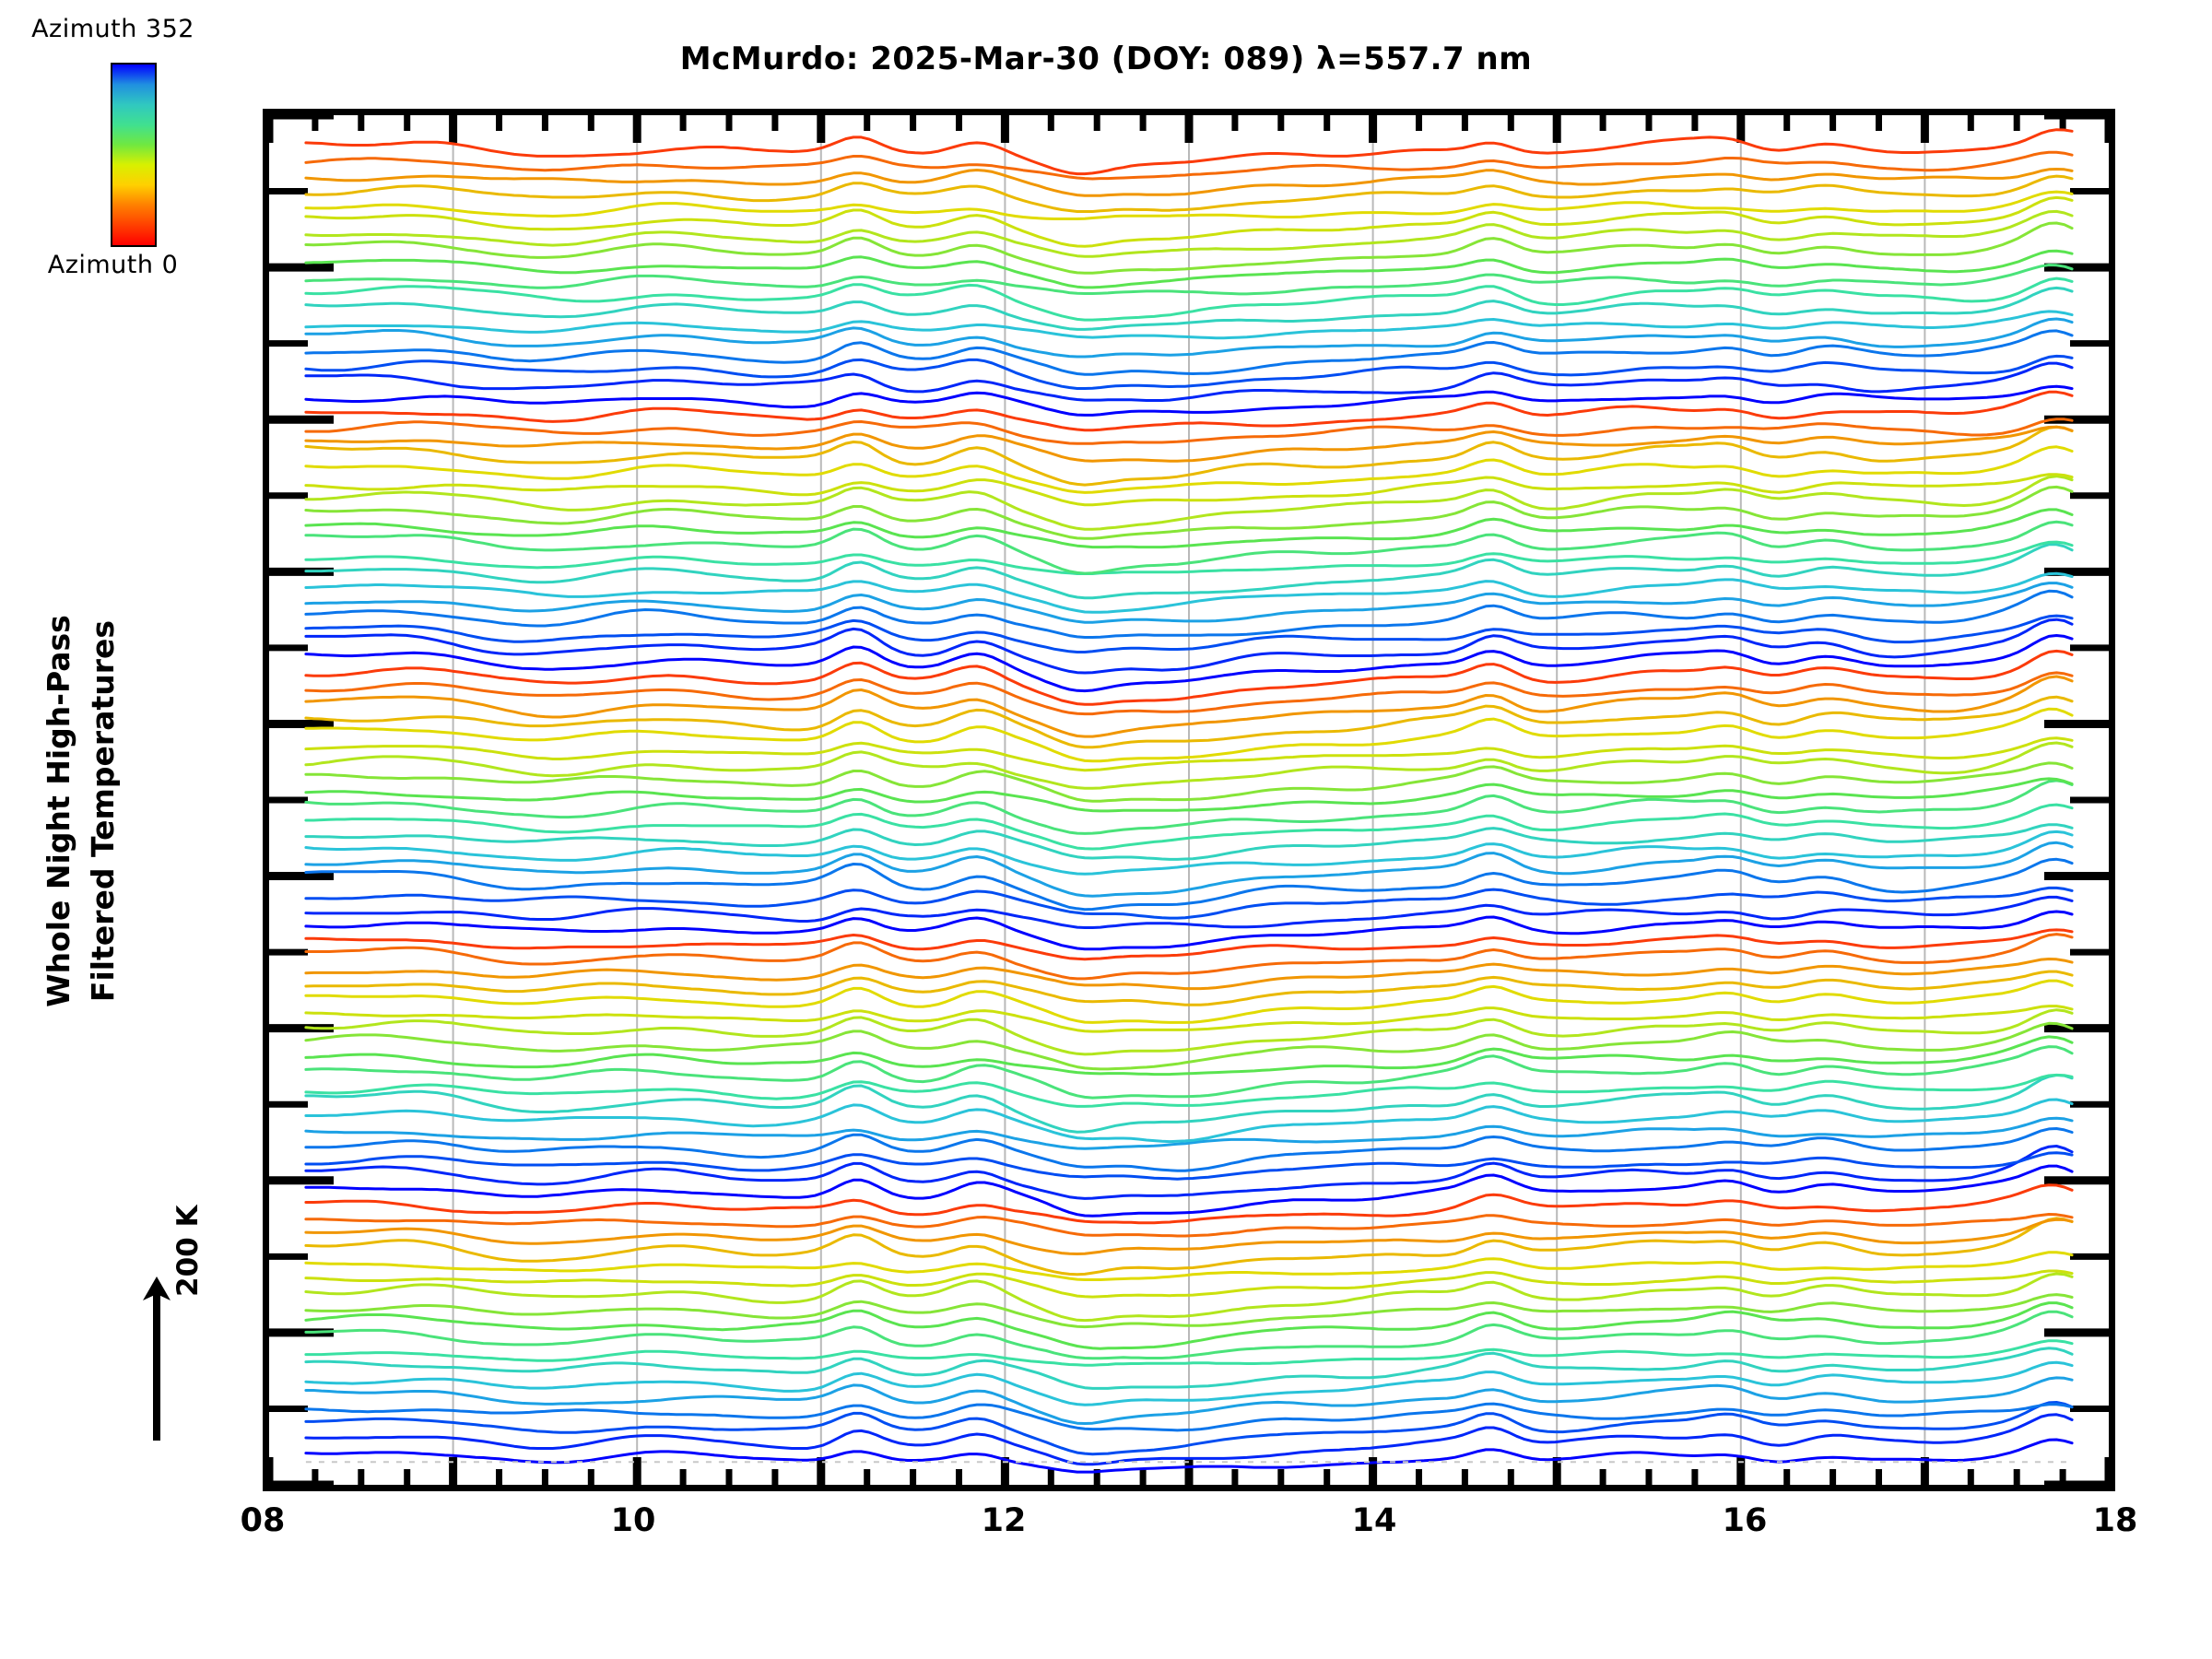 This screenshot has width=2212, height=1659. What do you see at coordinates (112, 29) in the screenshot?
I see `colorbar-top-label: Azimuth 352` at bounding box center [112, 29].